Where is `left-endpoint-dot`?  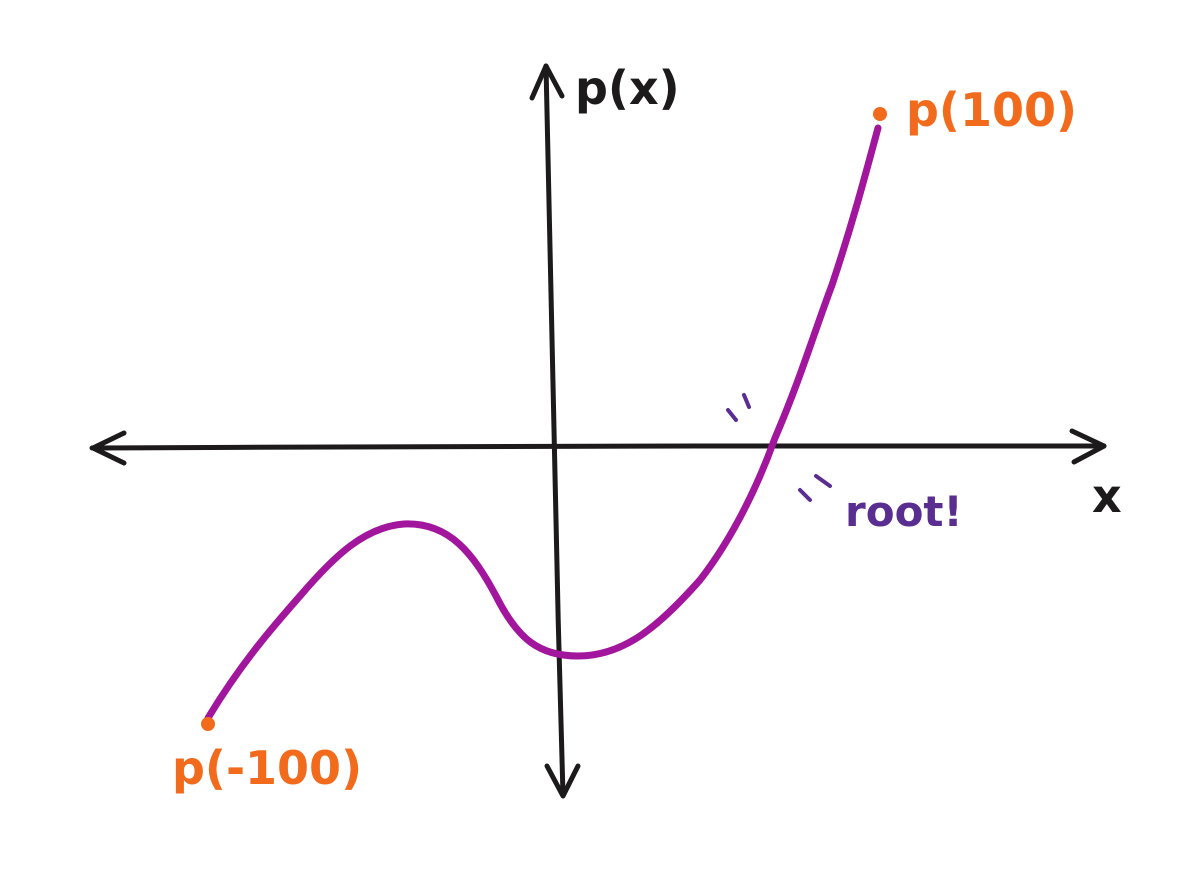 left-endpoint-dot is located at coordinates (208, 724).